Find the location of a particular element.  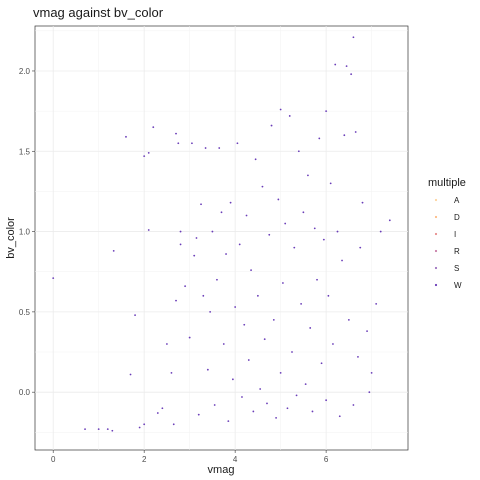

y-tick-label: 1.0 is located at coordinates (25, 232).